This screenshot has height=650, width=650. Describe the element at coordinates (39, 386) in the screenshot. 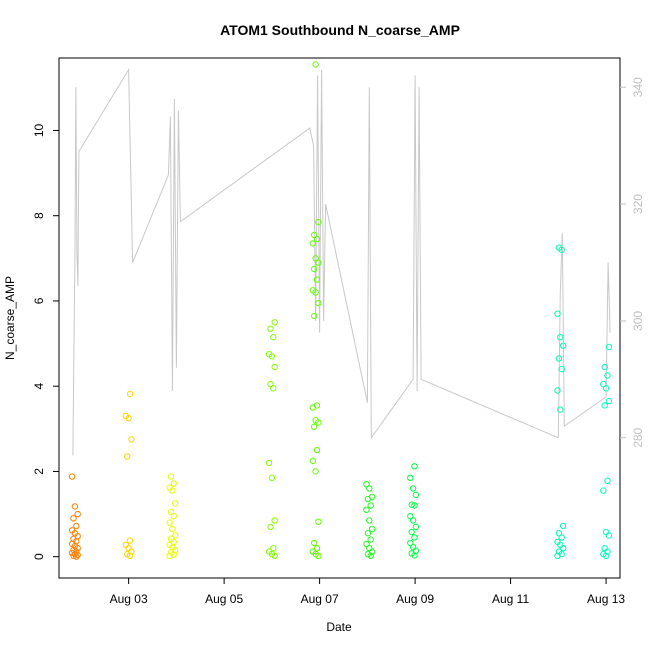

I see `y-tick-label: 4` at that location.